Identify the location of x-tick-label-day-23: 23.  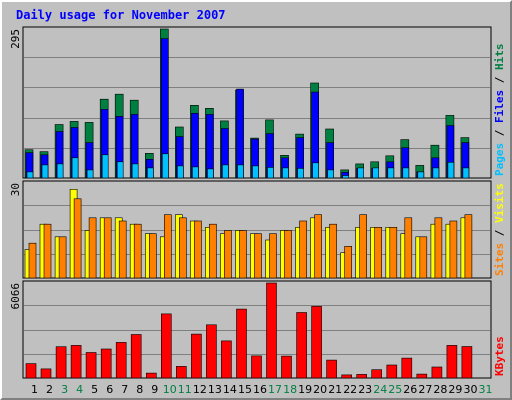
(365, 389).